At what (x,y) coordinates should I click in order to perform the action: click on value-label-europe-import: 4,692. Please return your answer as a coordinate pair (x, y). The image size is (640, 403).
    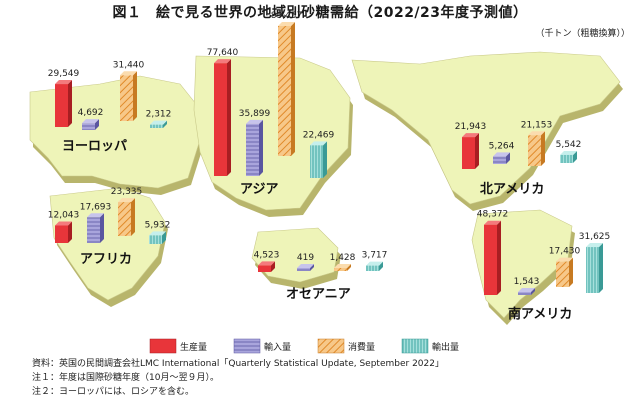
    Looking at the image, I should click on (91, 113).